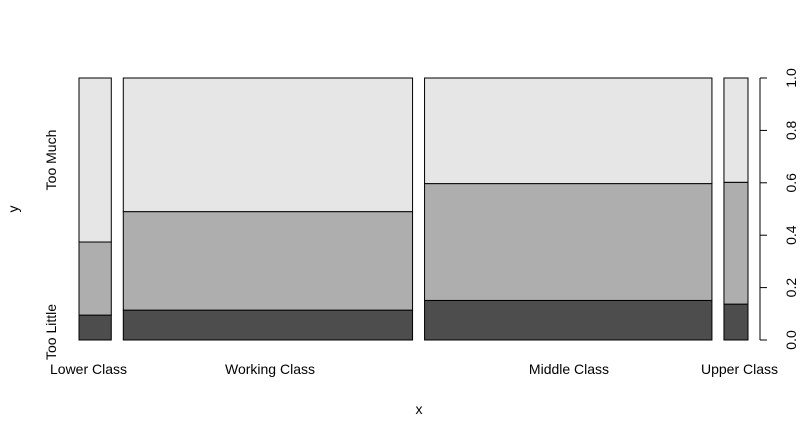 Image resolution: width=800 pixels, height=438 pixels. What do you see at coordinates (51, 160) in the screenshot?
I see `y-level-label: Too Much` at bounding box center [51, 160].